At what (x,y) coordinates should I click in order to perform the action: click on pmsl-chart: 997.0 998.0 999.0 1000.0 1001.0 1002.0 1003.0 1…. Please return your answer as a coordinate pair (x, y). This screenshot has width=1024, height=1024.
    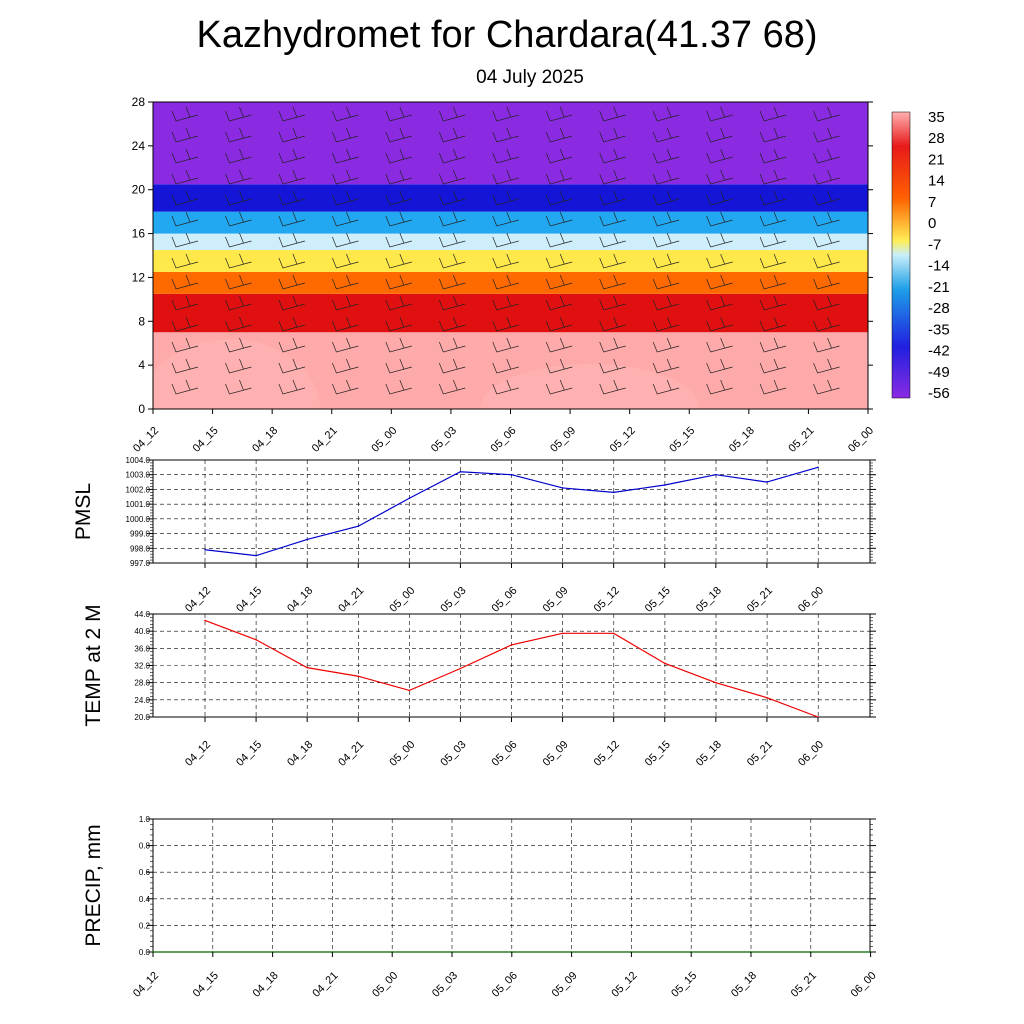
    Looking at the image, I should click on (474, 535).